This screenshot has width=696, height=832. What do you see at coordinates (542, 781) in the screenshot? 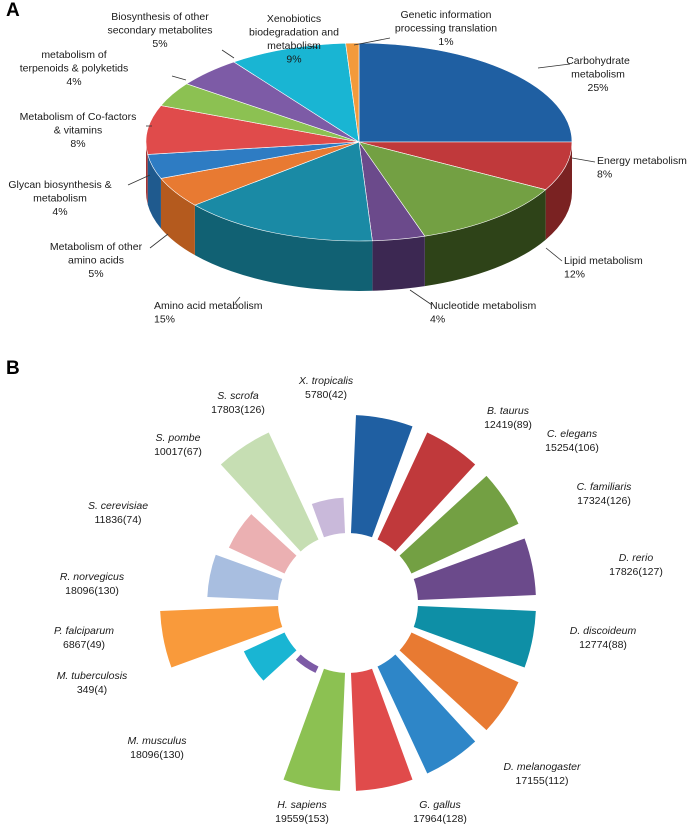
I see `pie-b-count-d-melanogaster: 17155(112)` at bounding box center [542, 781].